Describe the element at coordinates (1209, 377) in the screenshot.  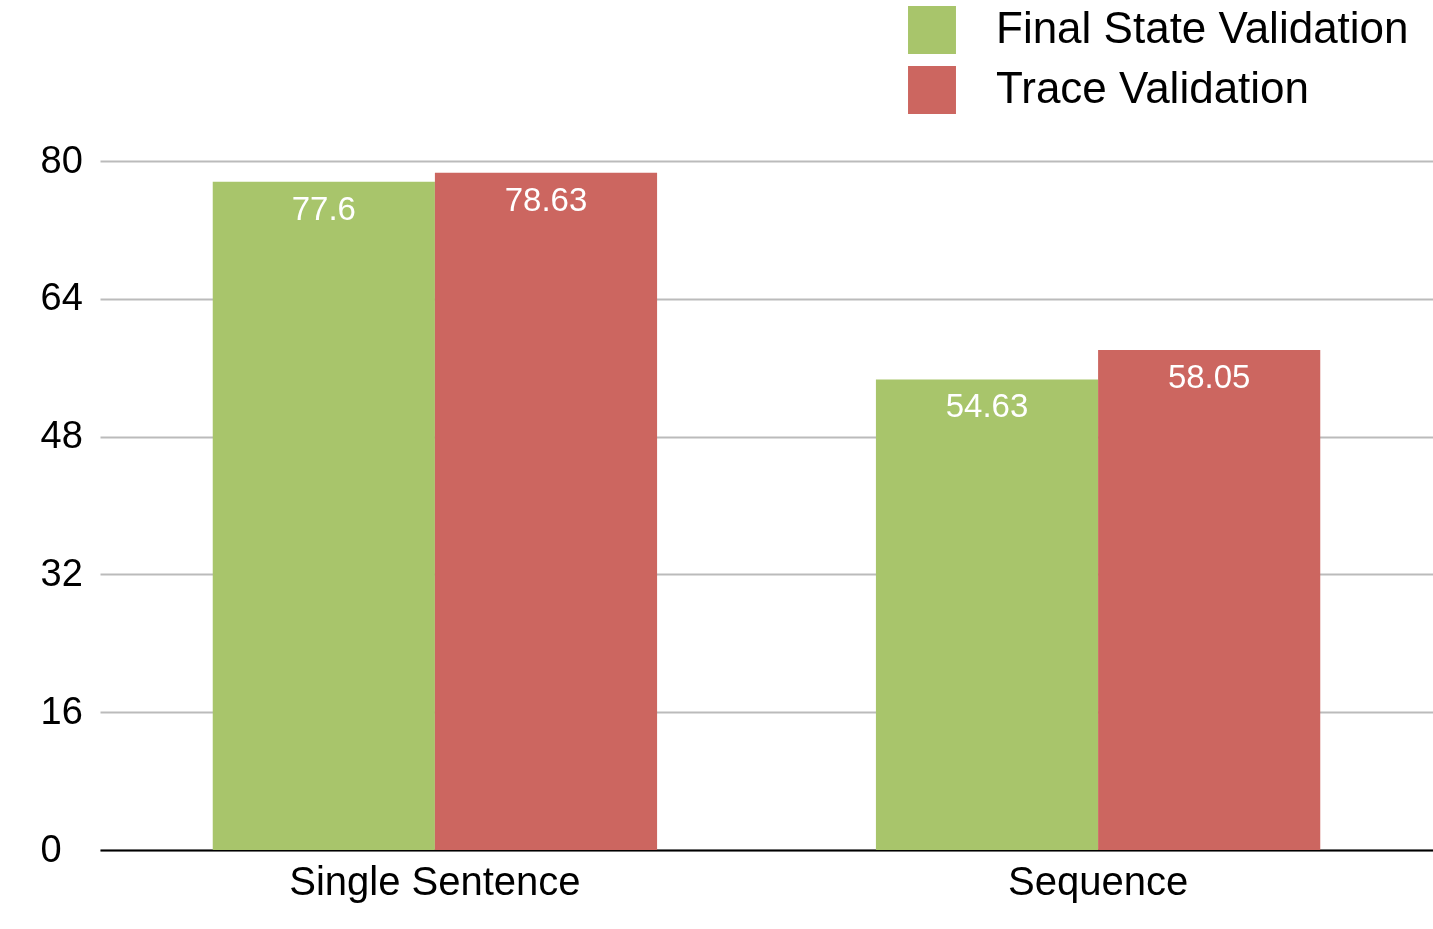
I see `data-label: 58.05` at that location.